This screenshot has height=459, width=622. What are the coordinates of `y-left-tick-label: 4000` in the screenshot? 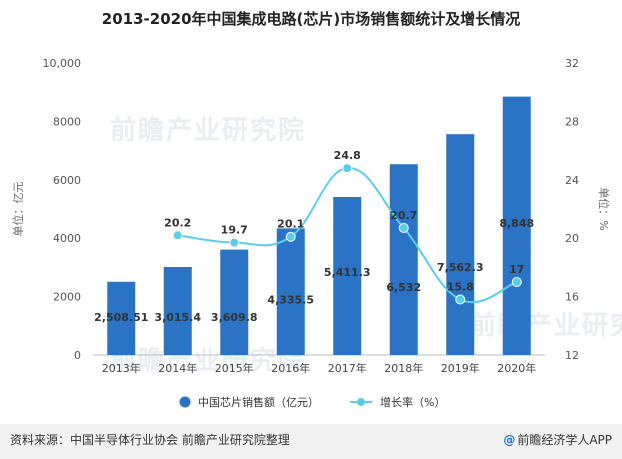 It's located at (67, 238).